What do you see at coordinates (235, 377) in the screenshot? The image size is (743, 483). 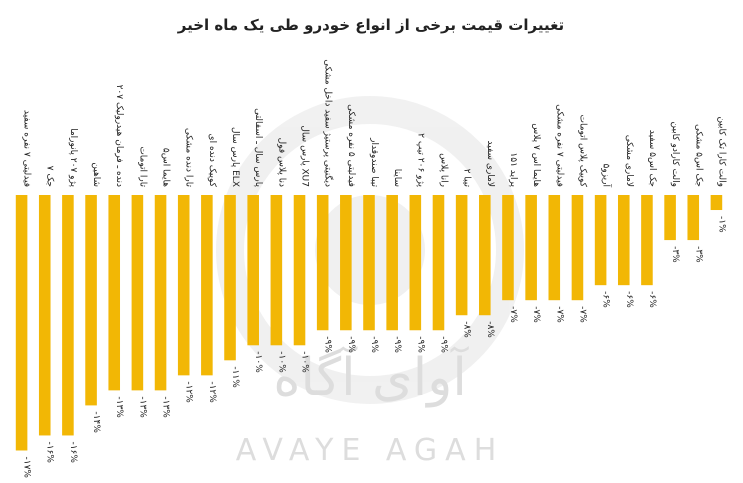 I see `value-label: -۱۱%` at bounding box center [235, 377].